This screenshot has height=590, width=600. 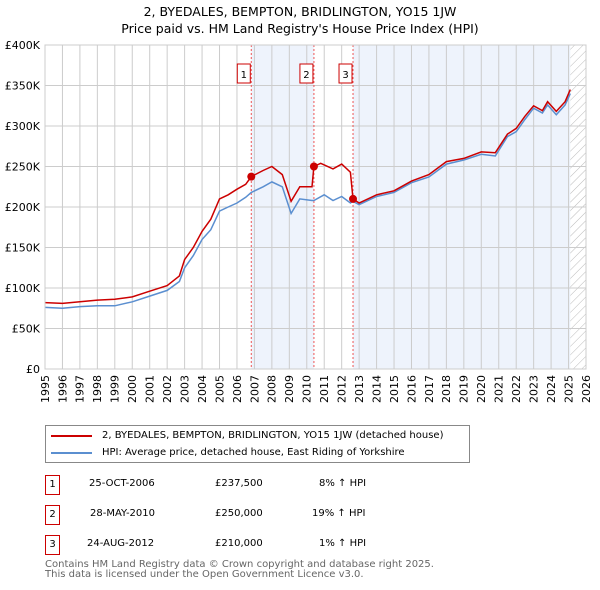 I want to click on x-tick-label: 2013, so click(x=359, y=389).